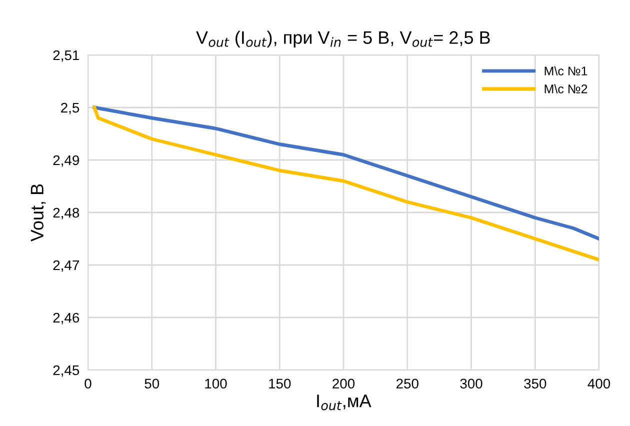  Describe the element at coordinates (88, 383) in the screenshot. I see `x-tick-label: 0` at that location.